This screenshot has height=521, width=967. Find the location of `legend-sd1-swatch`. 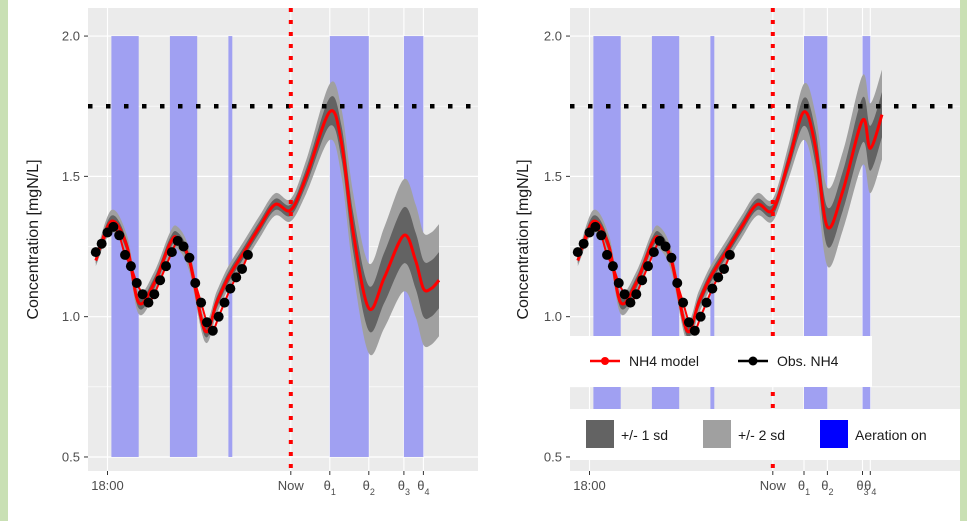

legend-sd1-swatch is located at coordinates (600, 434).